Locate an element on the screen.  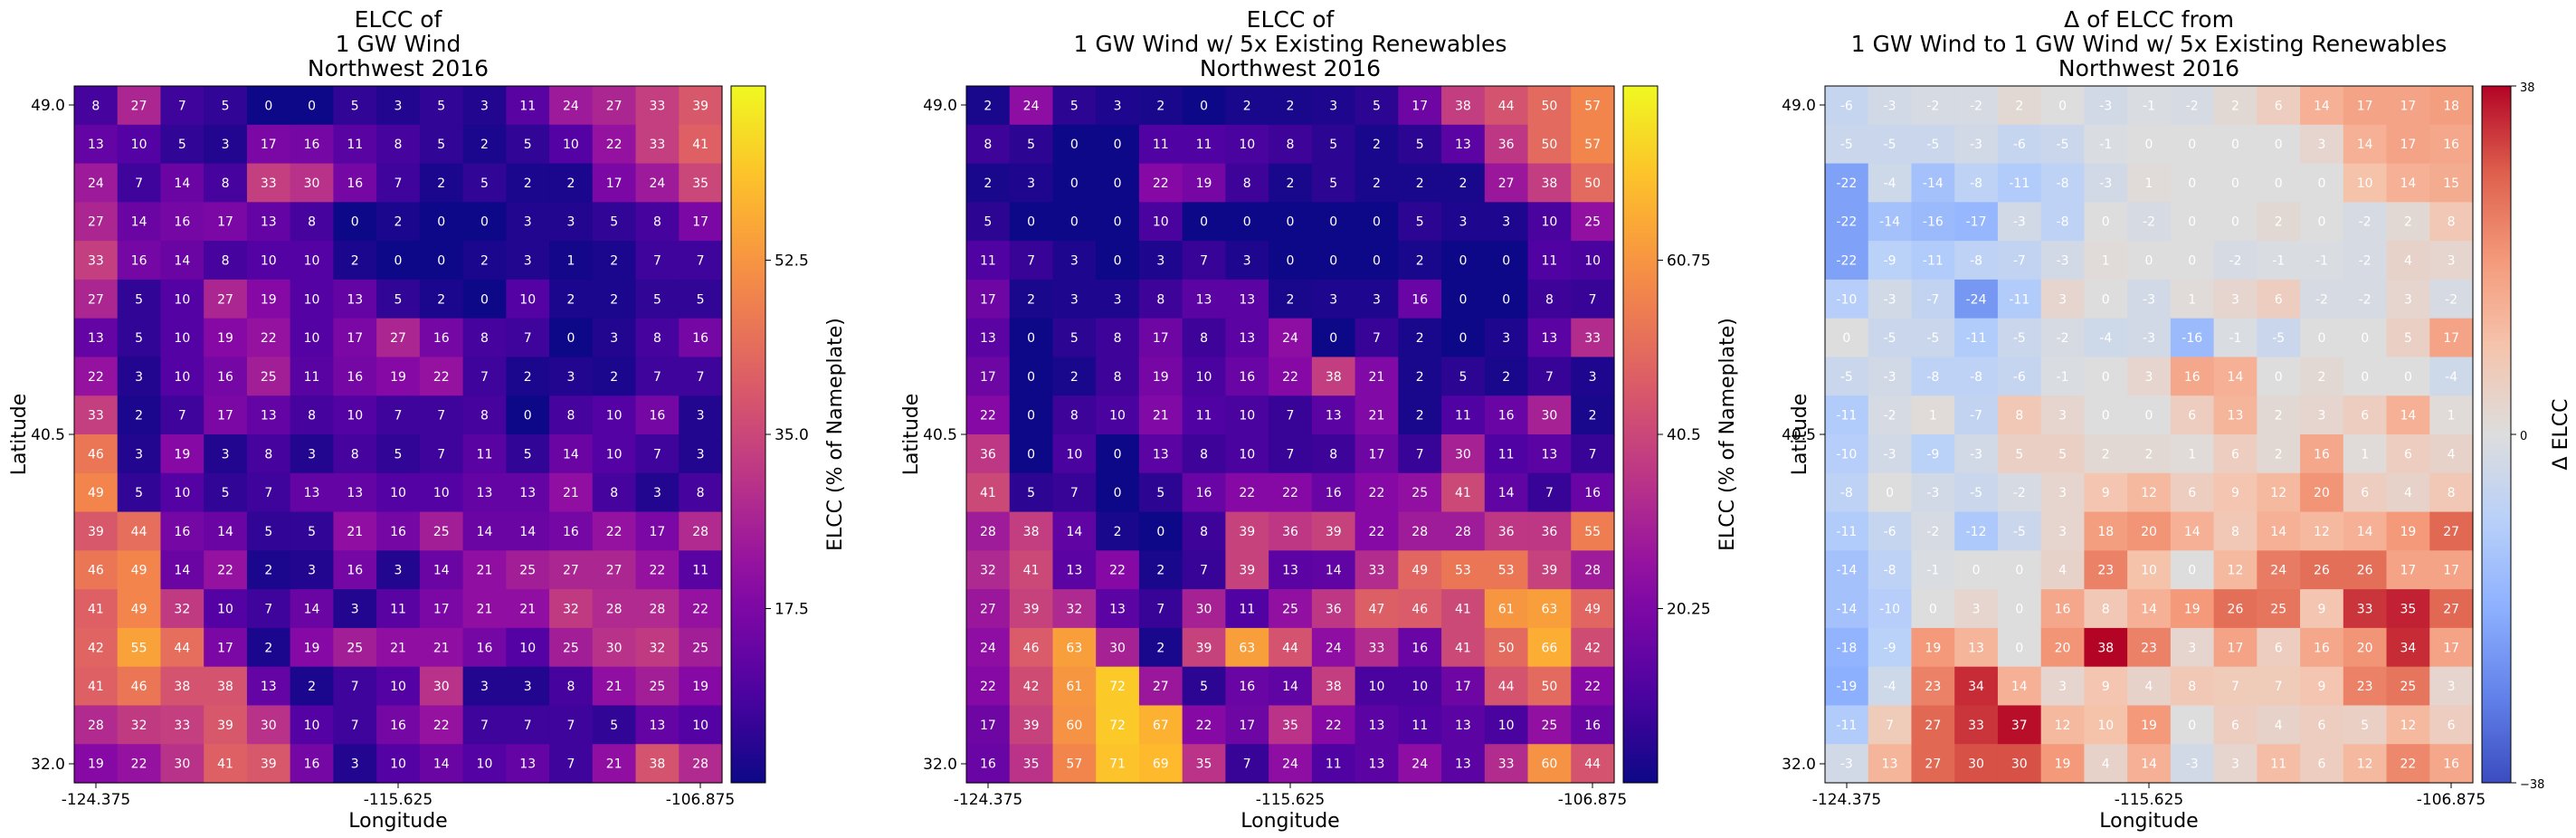
cell-value-label: 27 is located at coordinates (2451, 610).